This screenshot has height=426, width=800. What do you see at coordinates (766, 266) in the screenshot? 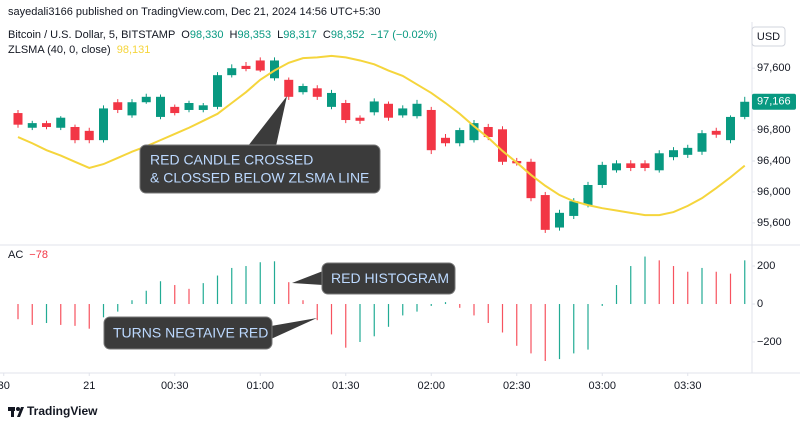
I see `y-tick-label: 200` at bounding box center [766, 266].